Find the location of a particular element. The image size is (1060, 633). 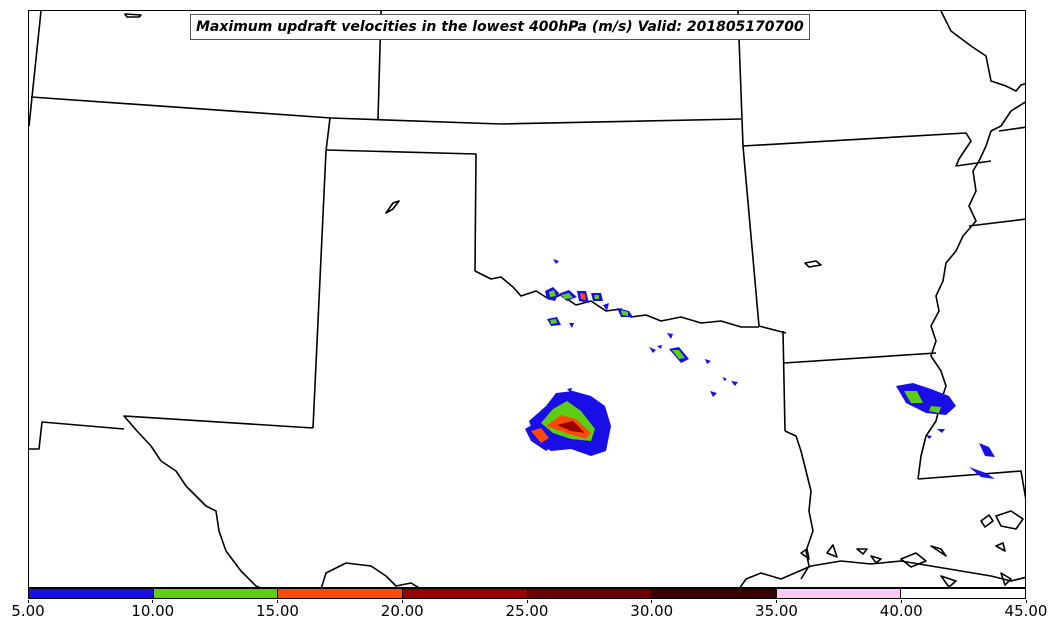

state-boundary-nm-west is located at coordinates (319, 289).